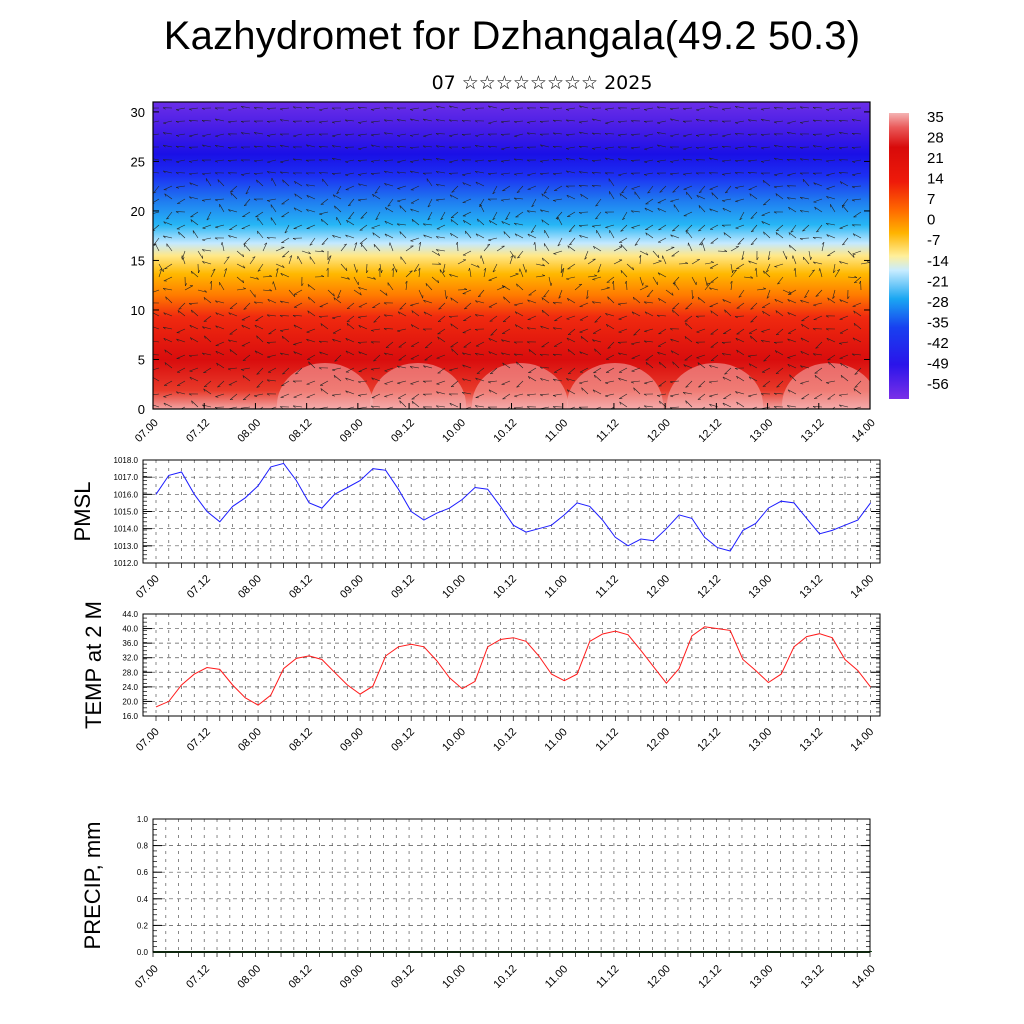 The width and height of the screenshot is (1024, 1024). Describe the element at coordinates (454, 431) in the screenshot. I see `x-tick-label: 10.00` at that location.